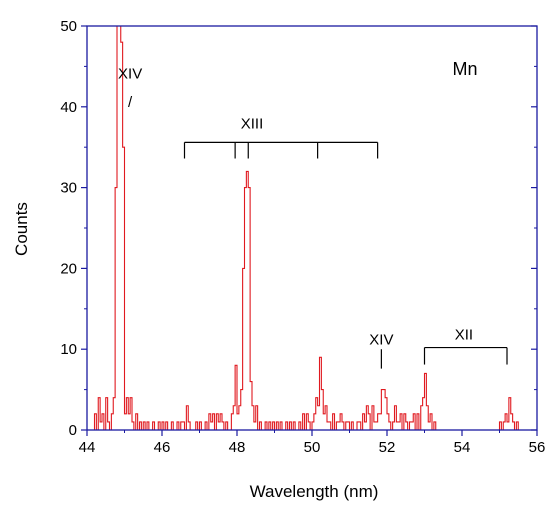 This screenshot has height=507, width=550. What do you see at coordinates (73, 430) in the screenshot?
I see `y-tick-label: 0` at bounding box center [73, 430].